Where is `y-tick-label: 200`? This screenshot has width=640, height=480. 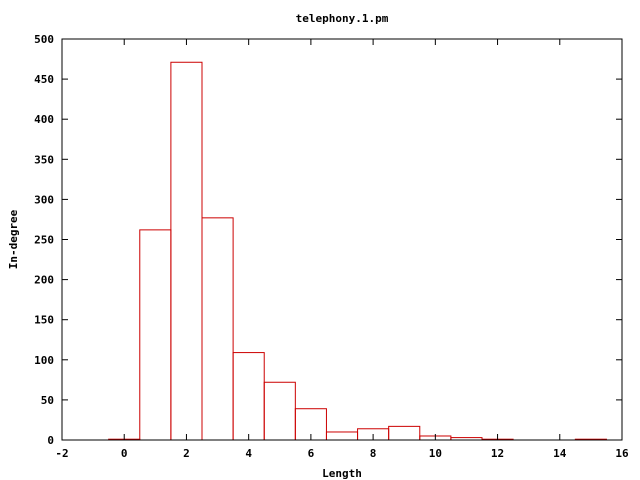 y-tick-label: 200 is located at coordinates (44, 280).